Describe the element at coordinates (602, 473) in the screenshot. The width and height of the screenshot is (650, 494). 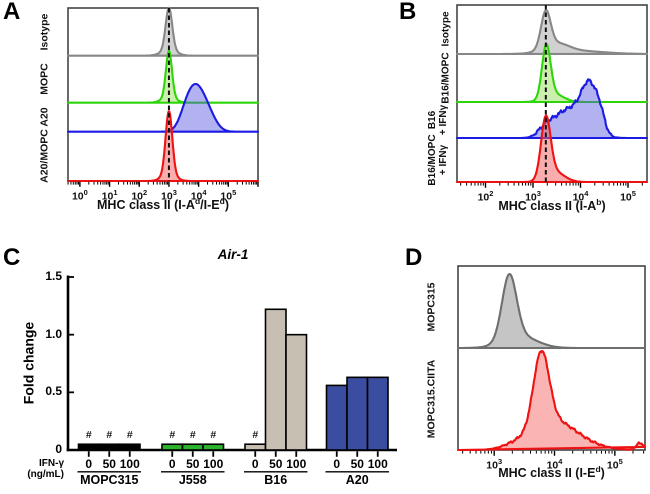
I see `panel-d-xlabel-post: )` at that location.